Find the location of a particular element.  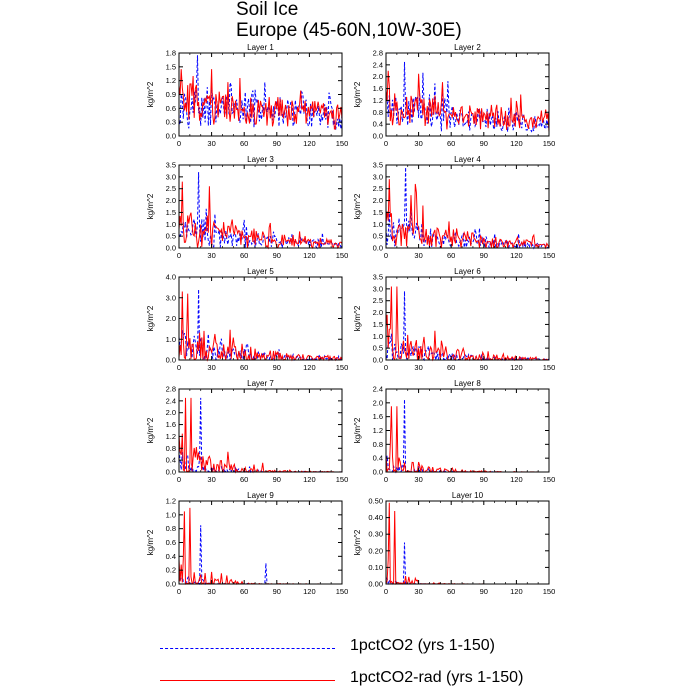

y-tick-label: 1.5 is located at coordinates (378, 212).